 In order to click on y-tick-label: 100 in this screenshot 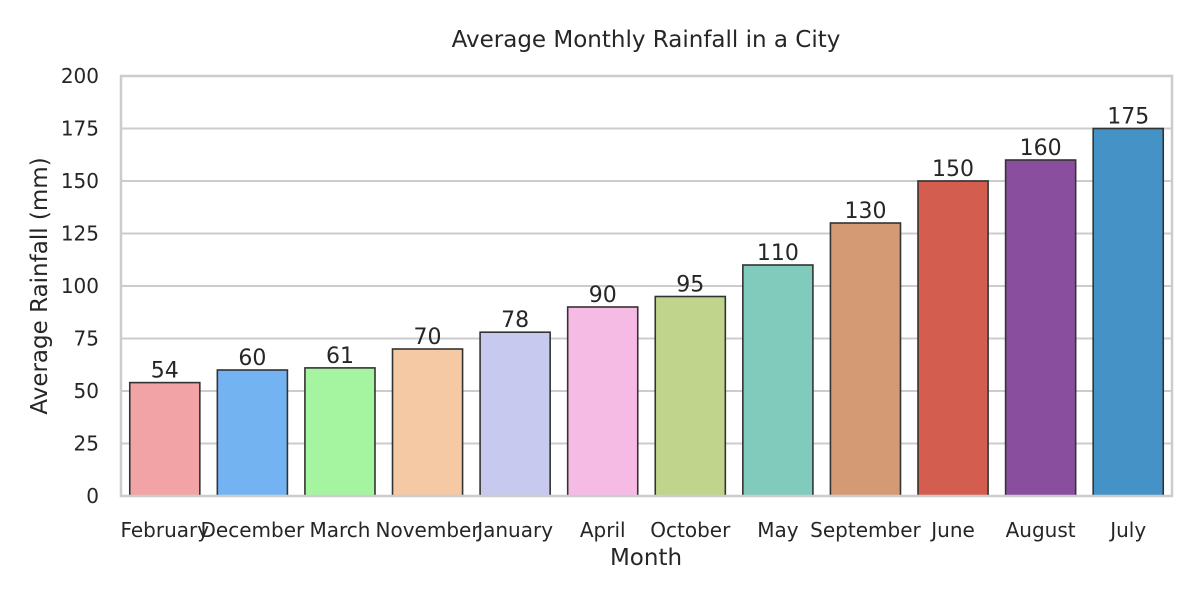, I will do `click(80, 286)`.